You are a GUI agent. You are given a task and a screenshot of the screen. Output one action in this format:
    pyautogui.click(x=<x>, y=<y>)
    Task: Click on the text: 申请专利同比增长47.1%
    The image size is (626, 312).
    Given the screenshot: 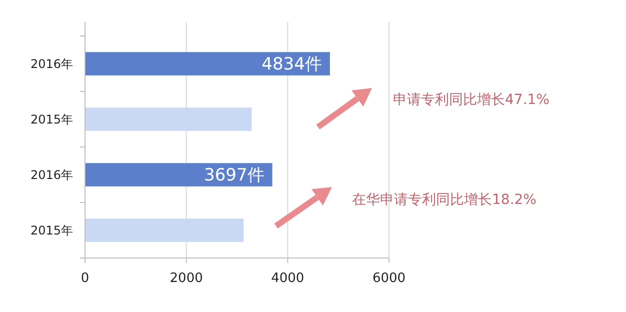 What is the action you would take?
    pyautogui.click(x=471, y=100)
    